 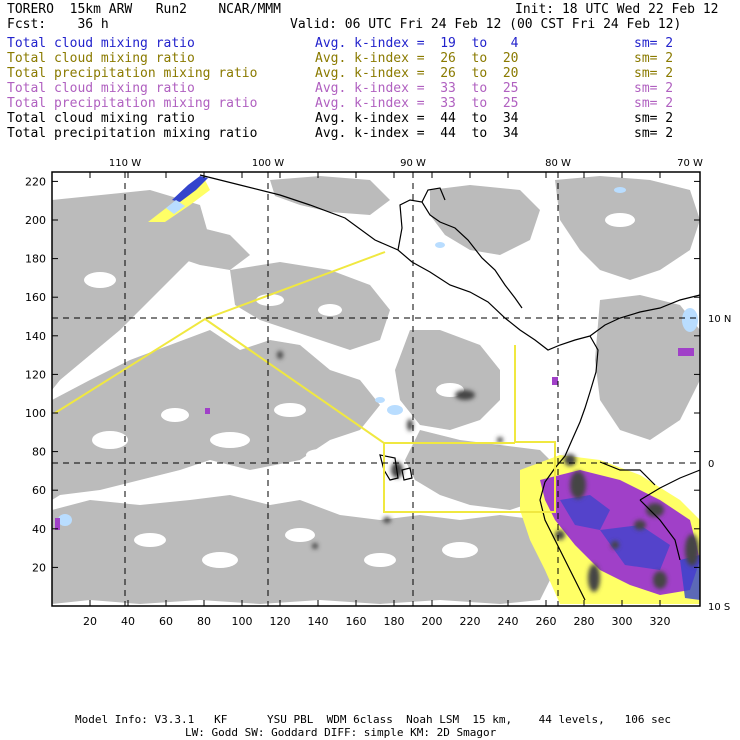 What do you see at coordinates (90, 621) in the screenshot?
I see `x-tick-label: 20` at bounding box center [90, 621].